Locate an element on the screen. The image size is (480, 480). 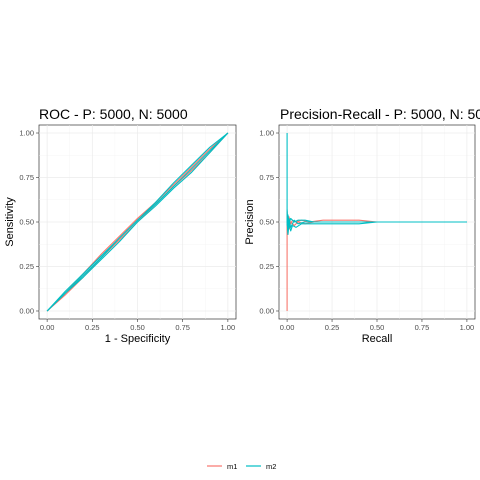
pr-y-tick-label: 0.75 is located at coordinates (266, 177).